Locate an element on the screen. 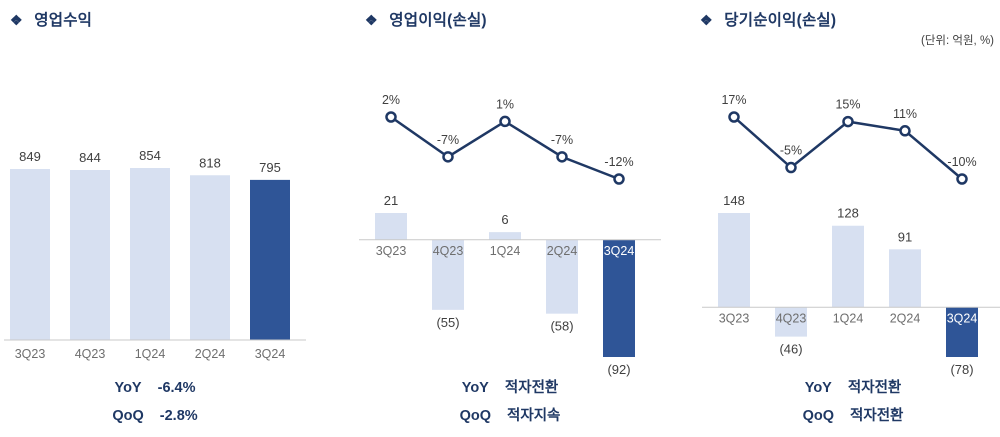 This screenshot has width=1000, height=437. line-value-label: -7% is located at coordinates (562, 140).